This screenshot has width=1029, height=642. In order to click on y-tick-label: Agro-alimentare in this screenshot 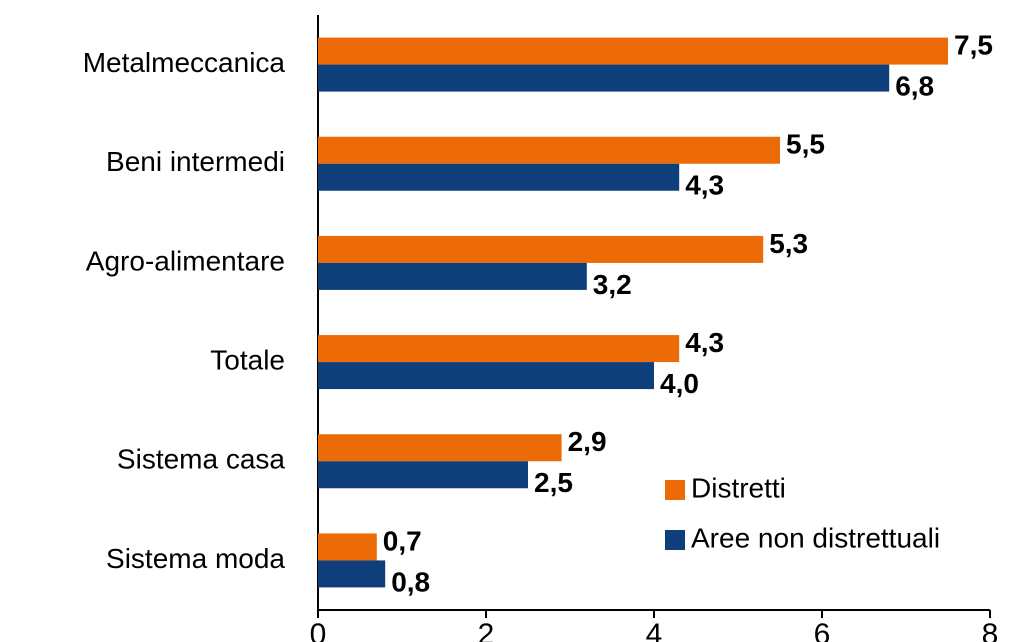, I will do `click(185, 260)`.